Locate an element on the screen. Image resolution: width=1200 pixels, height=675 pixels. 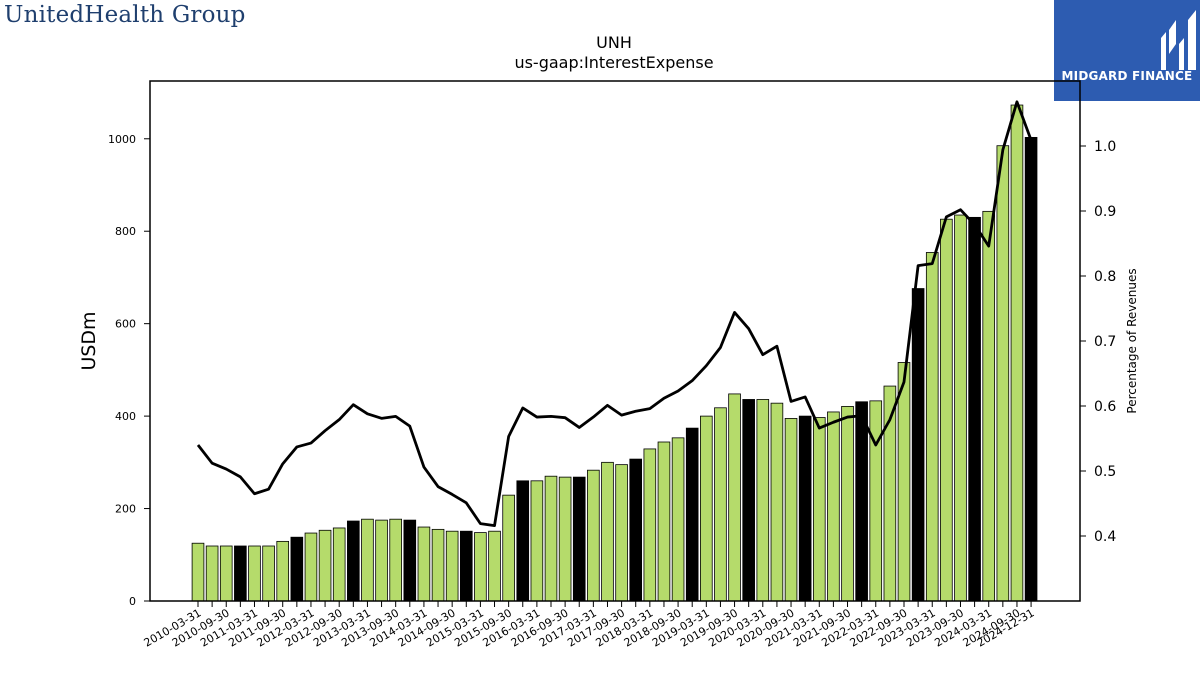
brand-logo-text: UnitedHealth Group is located at coordinates (125, 15).